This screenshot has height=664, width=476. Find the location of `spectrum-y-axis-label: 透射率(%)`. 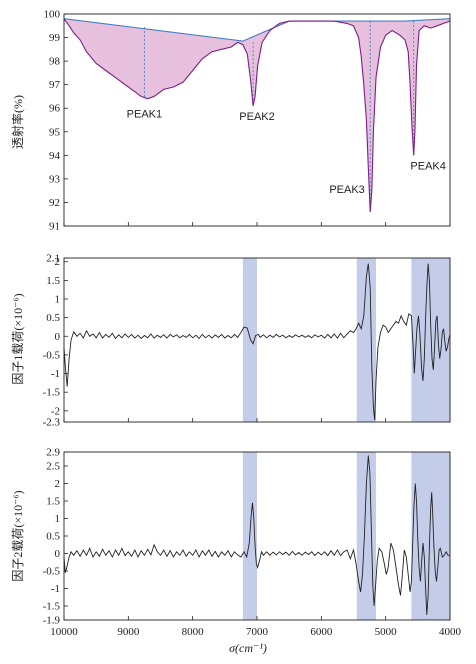

spectrum-y-axis-label: 透射率(%) is located at coordinates (17, 122).